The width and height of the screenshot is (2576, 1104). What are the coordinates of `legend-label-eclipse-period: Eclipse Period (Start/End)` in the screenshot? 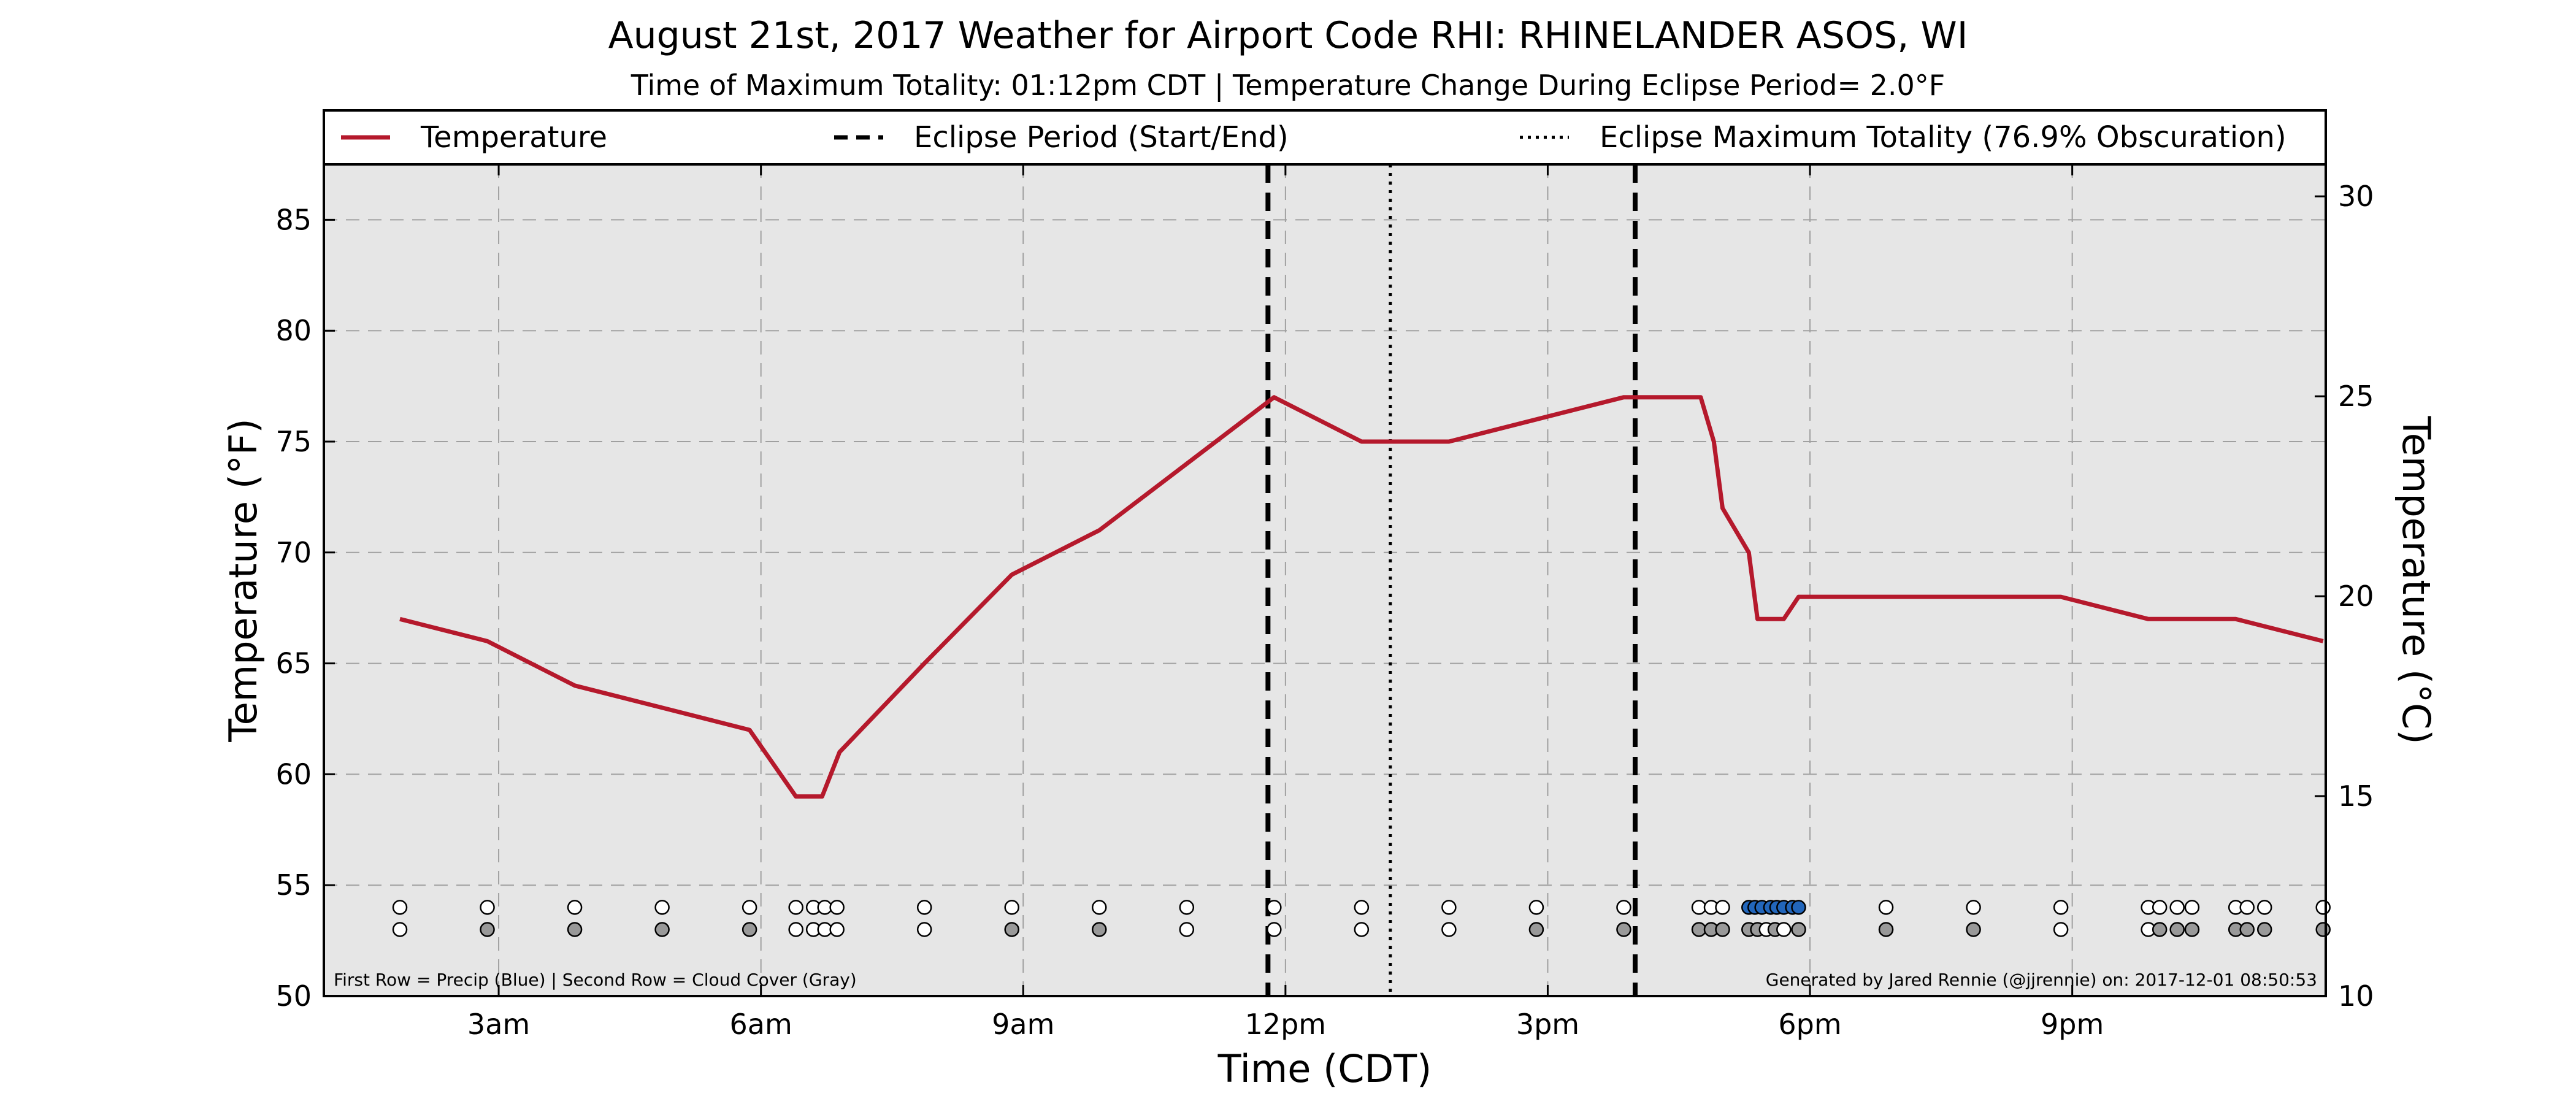 It's located at (1101, 137).